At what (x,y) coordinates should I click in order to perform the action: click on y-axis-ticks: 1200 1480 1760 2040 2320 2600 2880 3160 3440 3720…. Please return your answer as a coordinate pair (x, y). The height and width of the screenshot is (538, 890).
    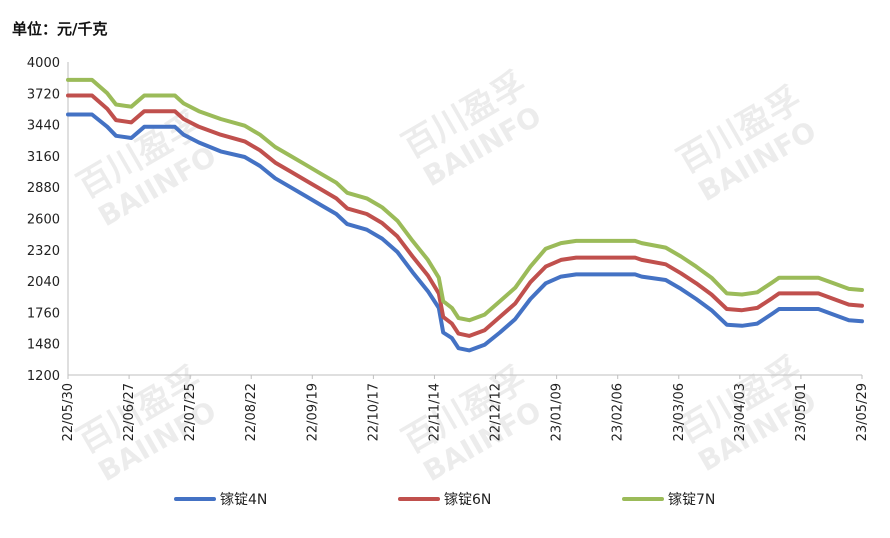
    Looking at the image, I should click on (43, 220).